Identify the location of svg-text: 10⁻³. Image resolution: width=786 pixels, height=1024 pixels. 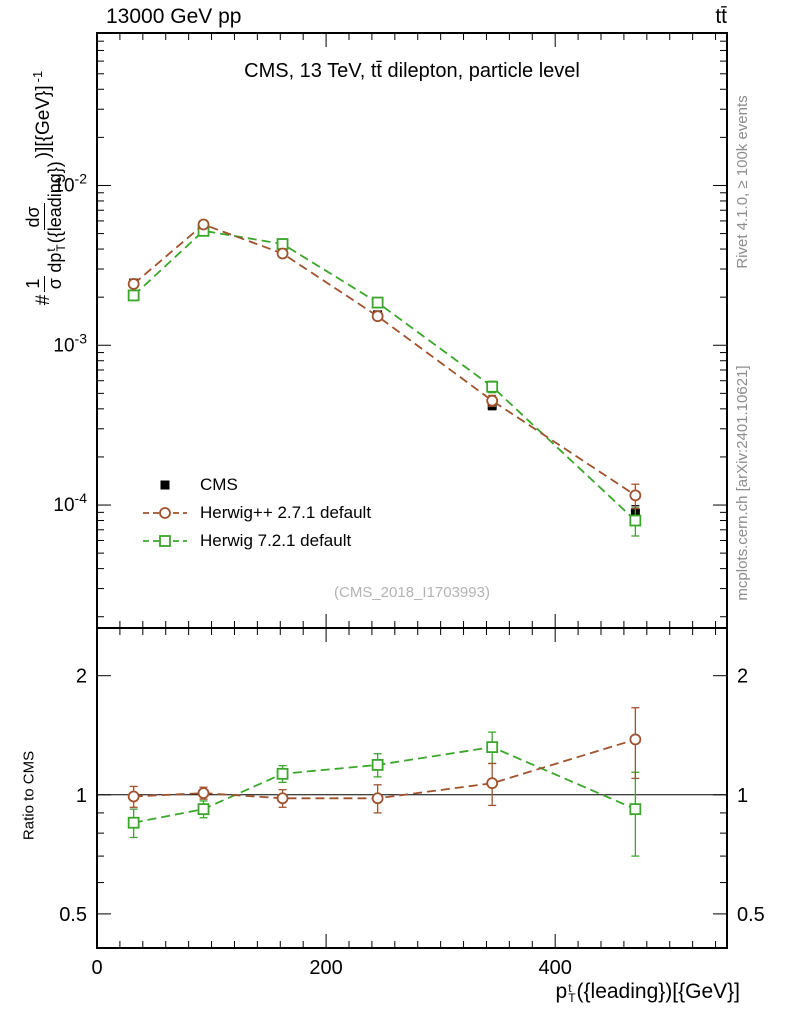
(70, 343).